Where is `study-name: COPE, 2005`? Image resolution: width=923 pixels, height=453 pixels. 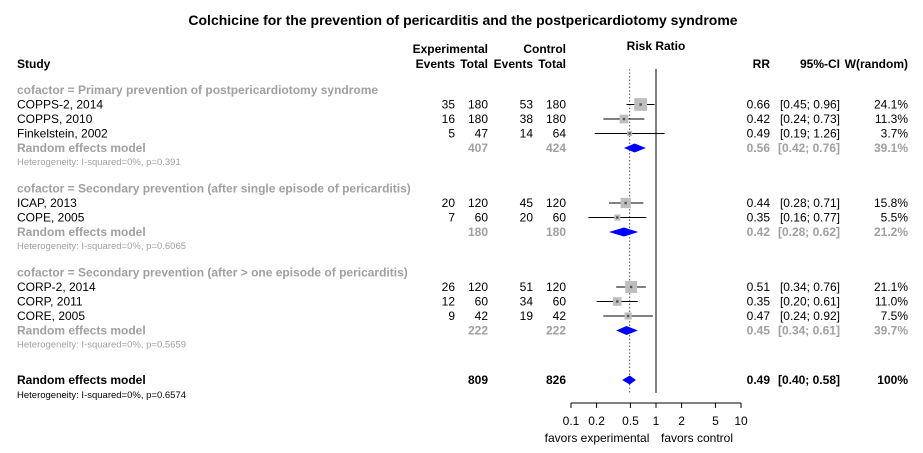
study-name: COPE, 2005 is located at coordinates (51, 218).